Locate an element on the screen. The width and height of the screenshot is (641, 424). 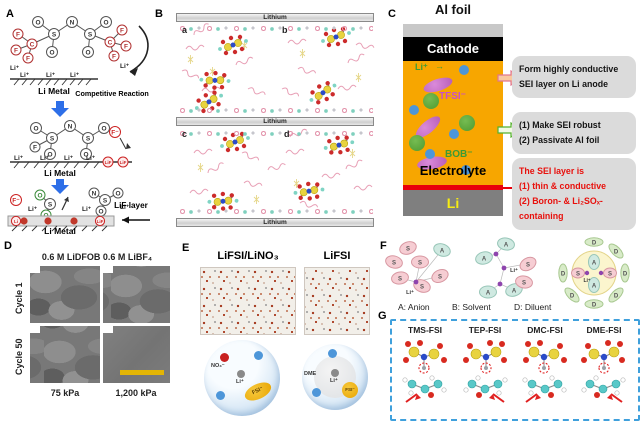
g-dashed-box is located at coordinates (515, 370).